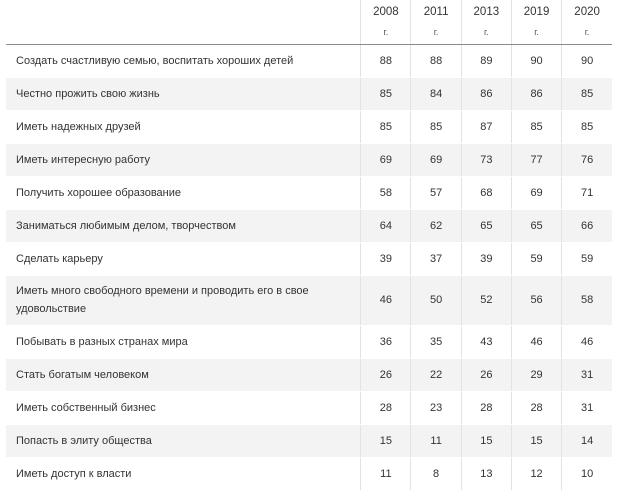 The width and height of the screenshot is (619, 496). What do you see at coordinates (586, 22) in the screenshot?
I see `column-header-2020: 2020 г.` at bounding box center [586, 22].